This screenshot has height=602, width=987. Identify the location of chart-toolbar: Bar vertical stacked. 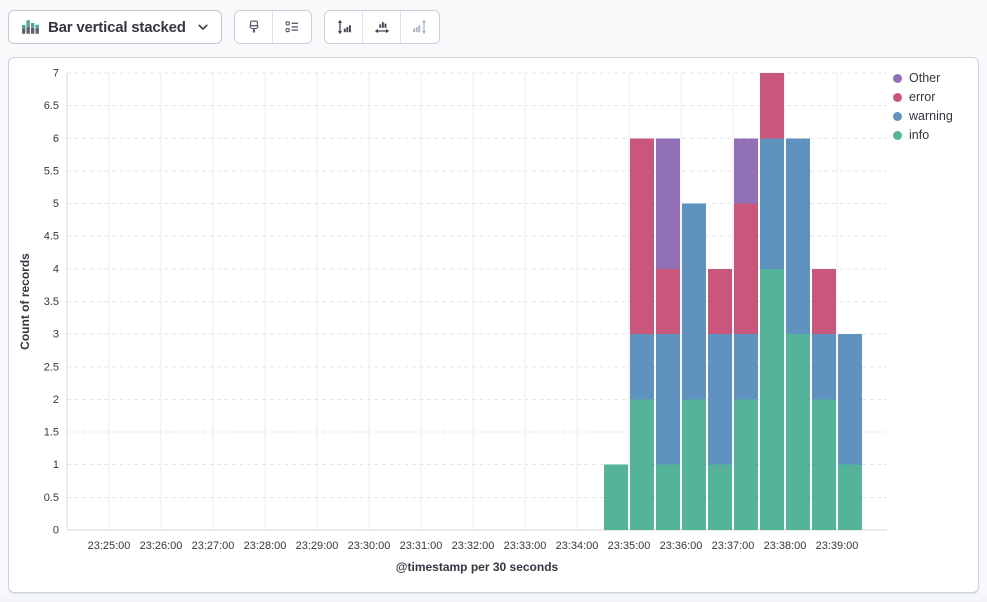
(224, 27).